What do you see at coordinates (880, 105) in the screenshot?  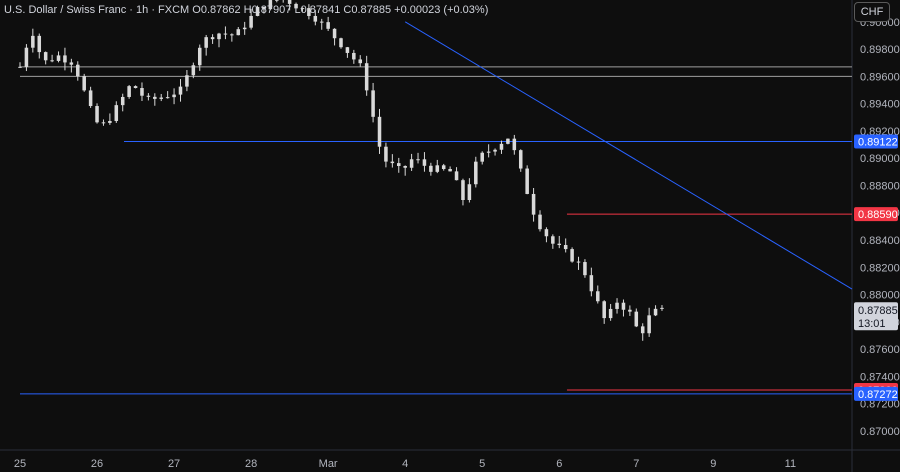 I see `y-tick-label: 0.89400` at bounding box center [880, 105].